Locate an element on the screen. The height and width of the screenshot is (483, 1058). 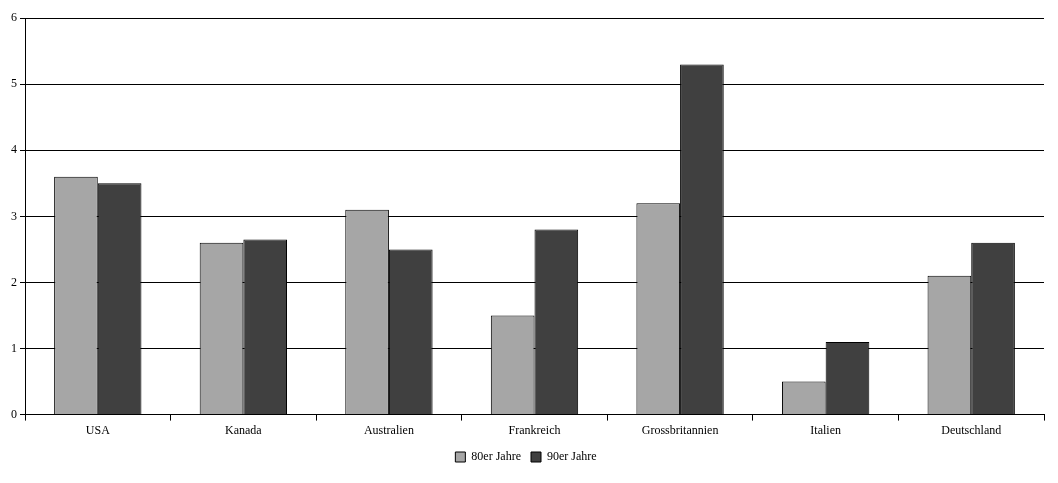
y-tick-label: 2 is located at coordinates (14, 281).